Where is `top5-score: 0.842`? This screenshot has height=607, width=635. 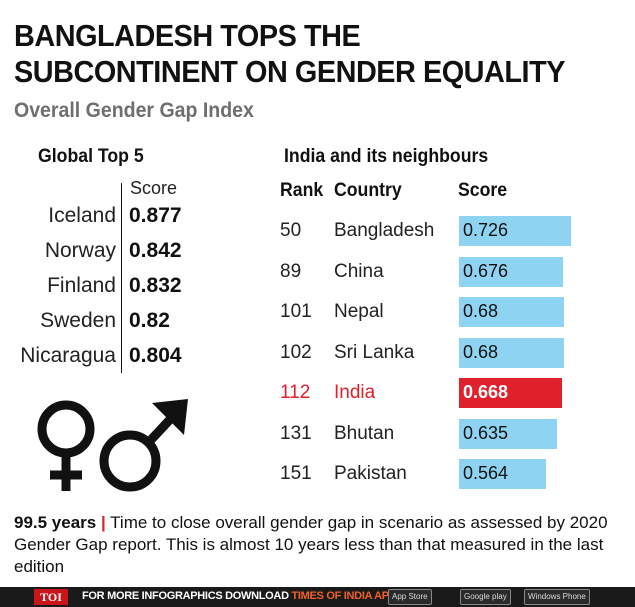 top5-score: 0.842 is located at coordinates (155, 250).